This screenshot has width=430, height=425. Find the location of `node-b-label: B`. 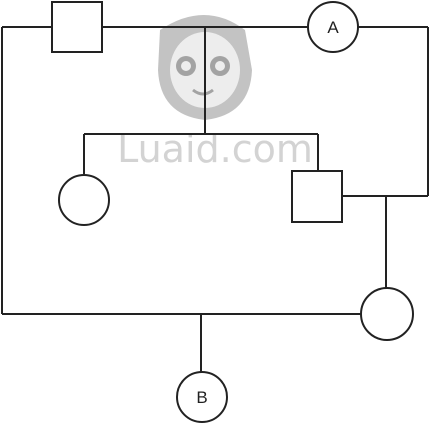

node-b-label: B is located at coordinates (201, 397).